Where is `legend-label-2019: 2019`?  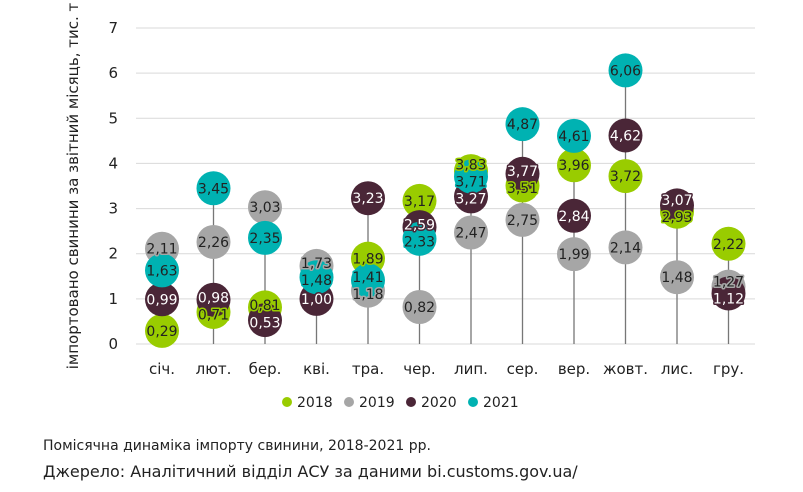
legend-label-2019: 2019 is located at coordinates (377, 403).